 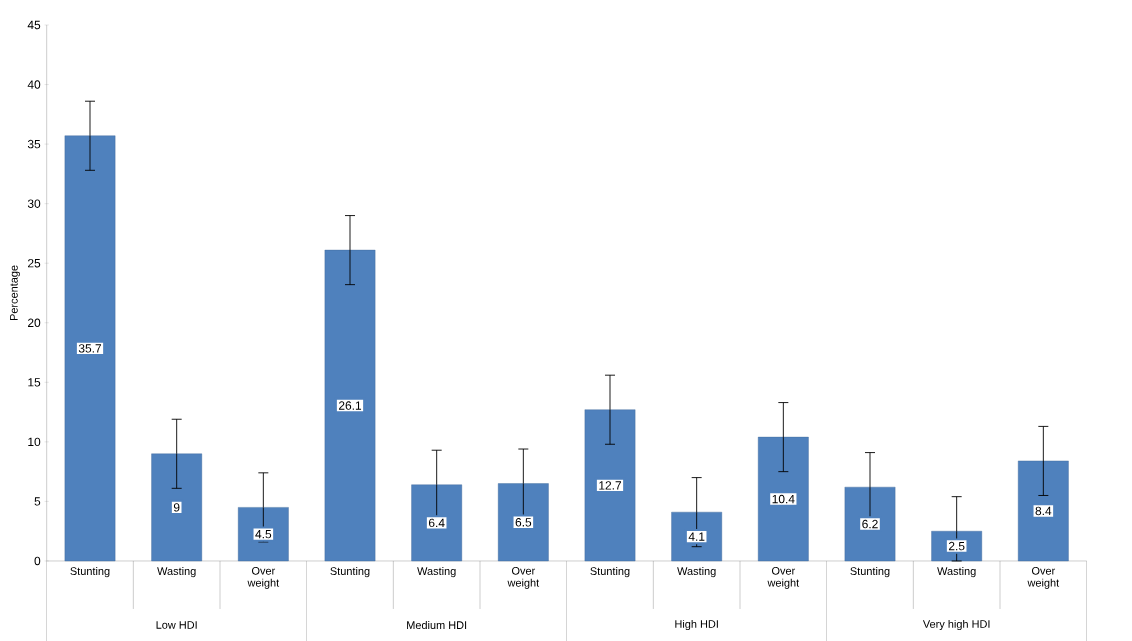 I want to click on data-label: 12.7, so click(x=610, y=485).